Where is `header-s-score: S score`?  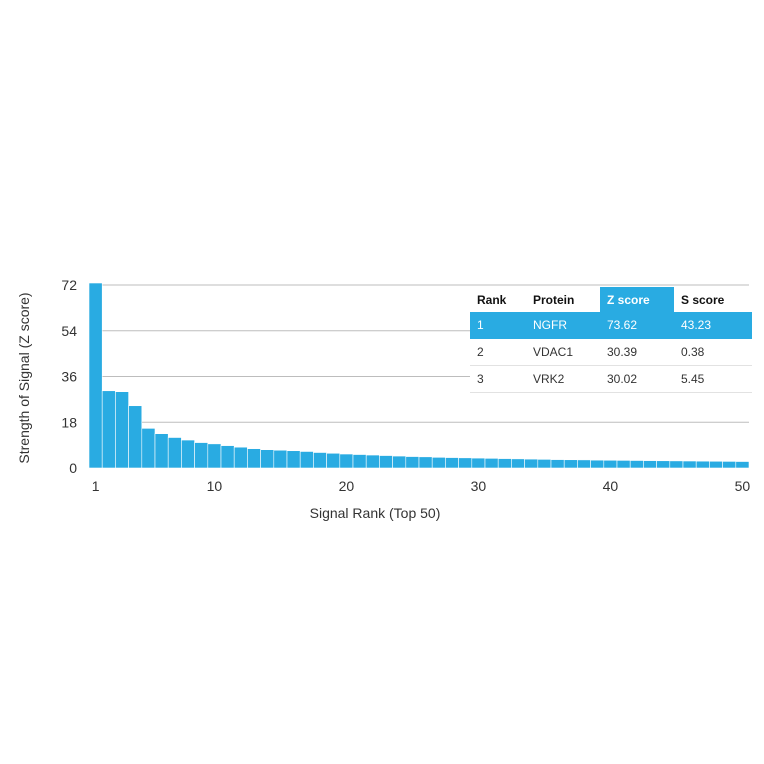 header-s-score: S score is located at coordinates (703, 299).